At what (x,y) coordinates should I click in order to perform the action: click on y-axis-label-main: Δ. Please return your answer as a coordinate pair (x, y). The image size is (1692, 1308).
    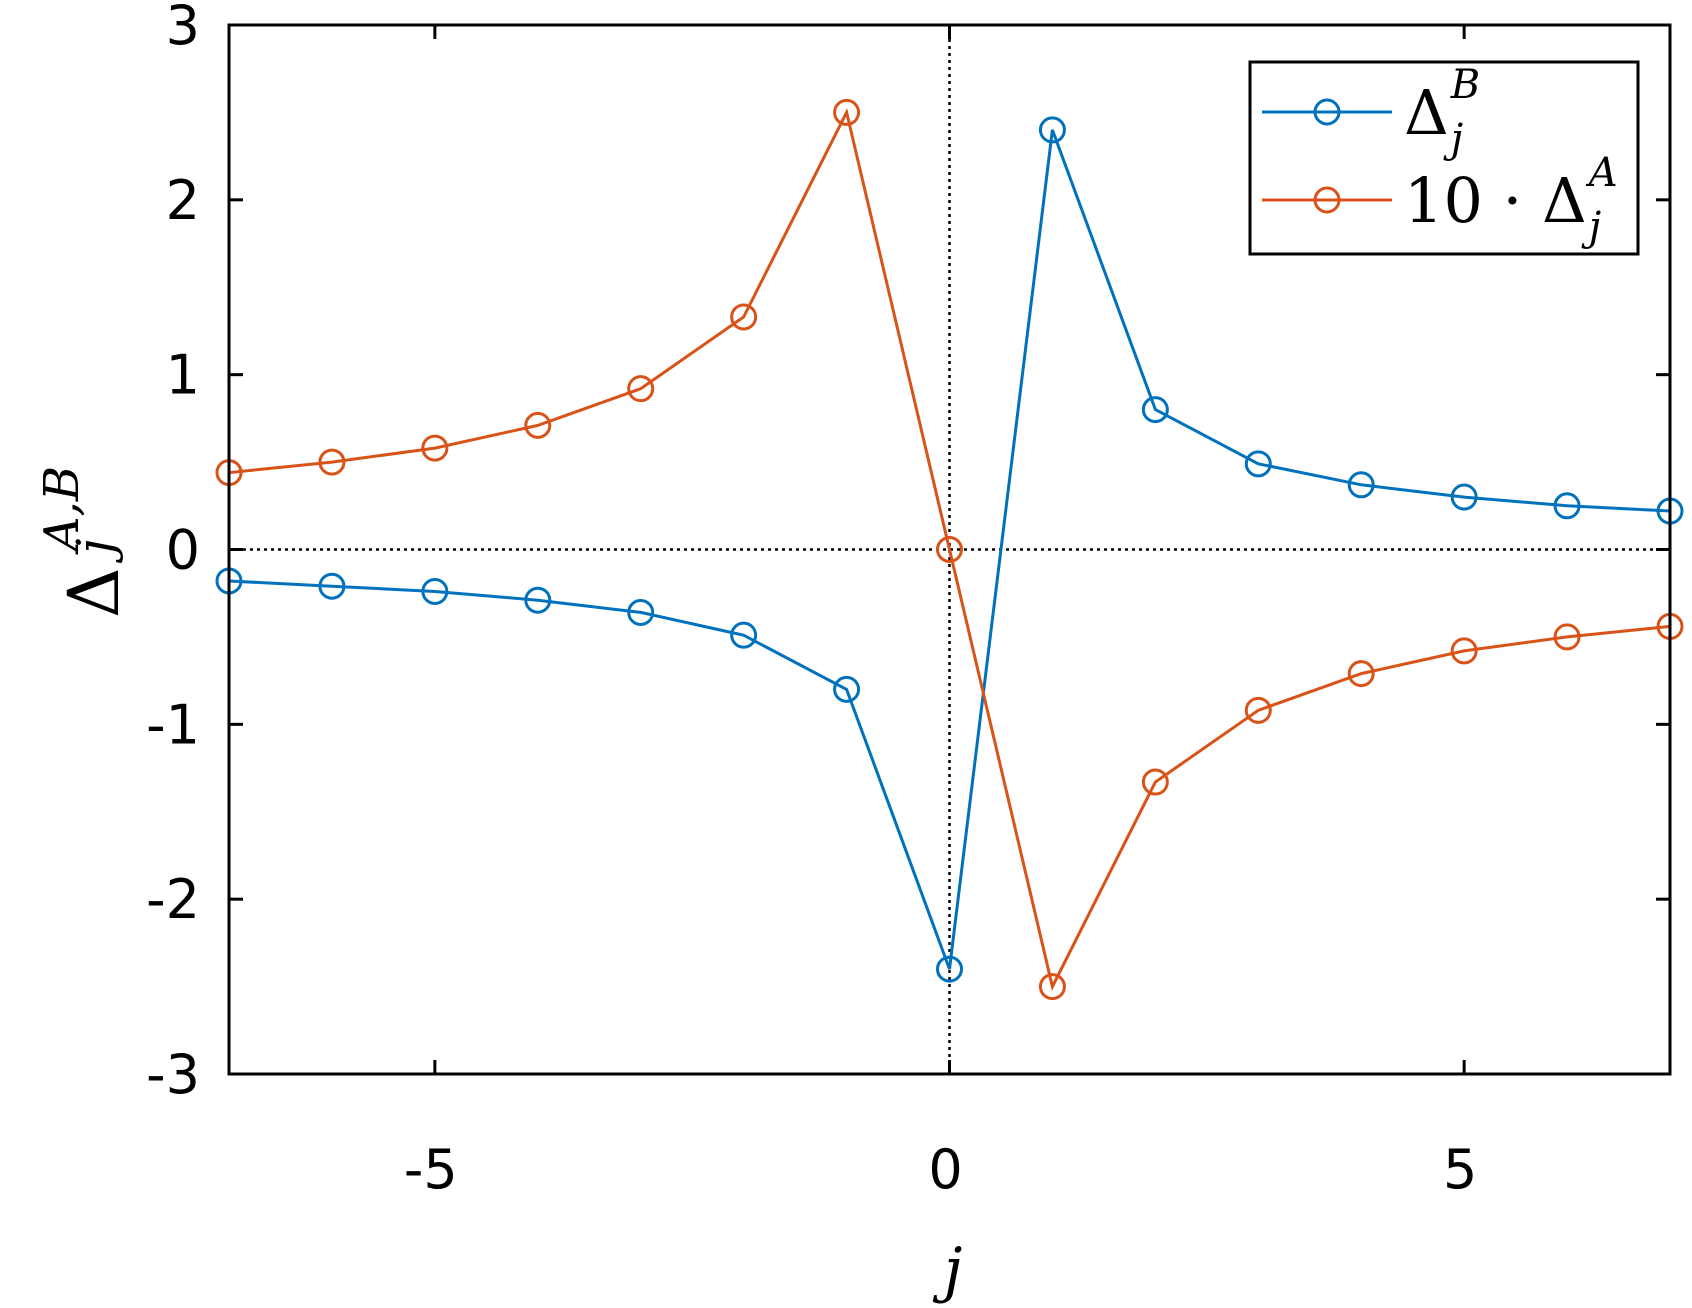
    Looking at the image, I should click on (94, 592).